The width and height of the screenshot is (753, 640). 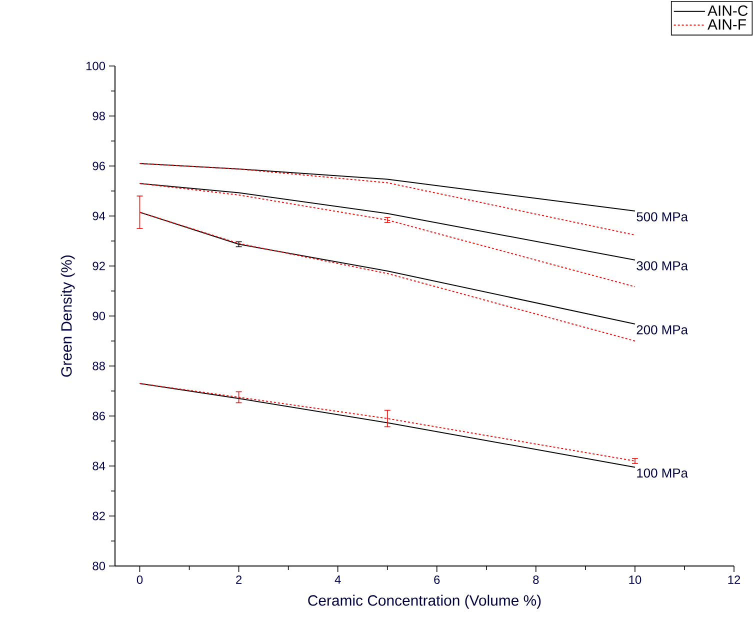 I want to click on legend-label: AIN-C, so click(x=728, y=10).